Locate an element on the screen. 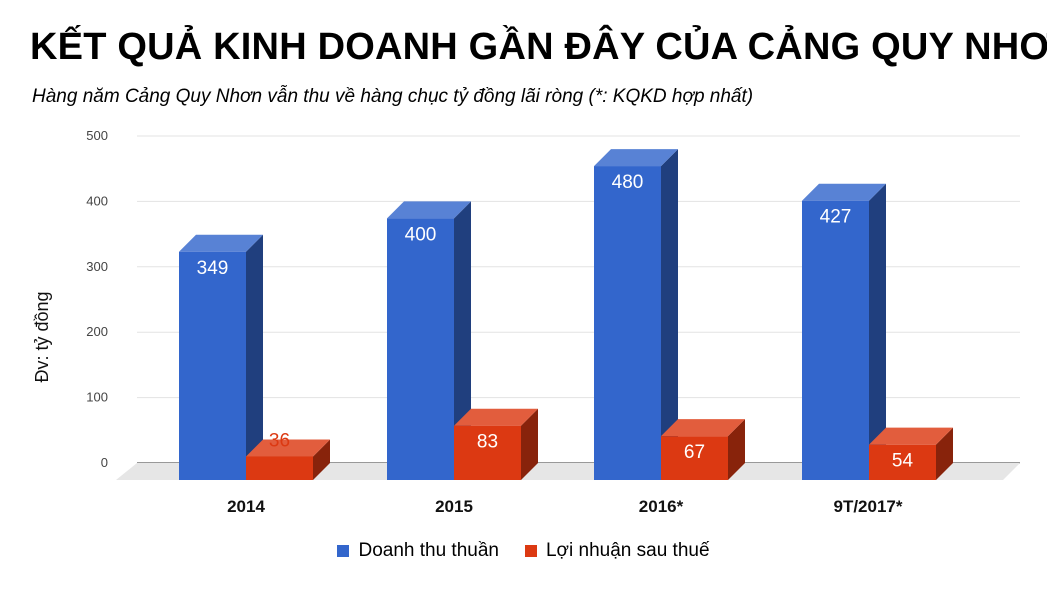 Image resolution: width=1047 pixels, height=592 pixels. floor is located at coordinates (568, 471).